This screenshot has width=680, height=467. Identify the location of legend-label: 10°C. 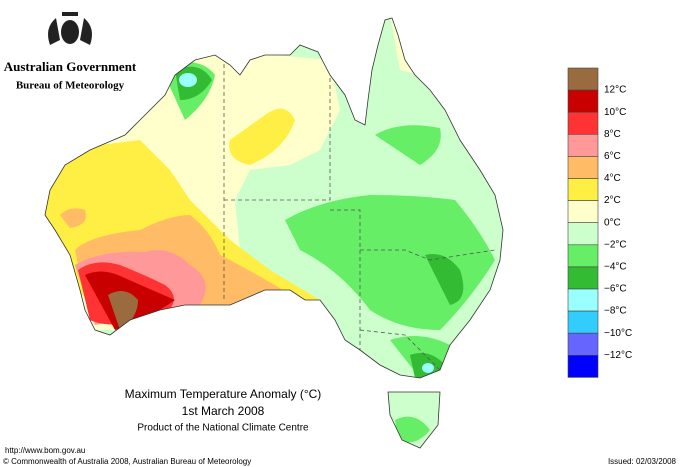
(615, 112).